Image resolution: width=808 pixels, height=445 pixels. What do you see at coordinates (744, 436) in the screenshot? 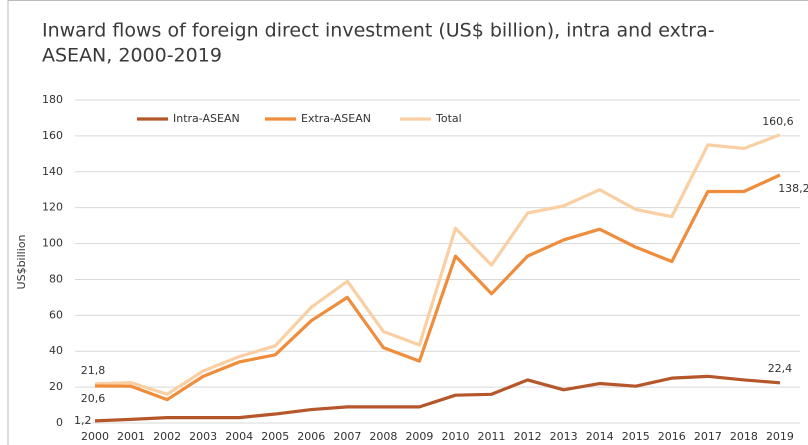
I see `x-tick-label: 2018` at bounding box center [744, 436].